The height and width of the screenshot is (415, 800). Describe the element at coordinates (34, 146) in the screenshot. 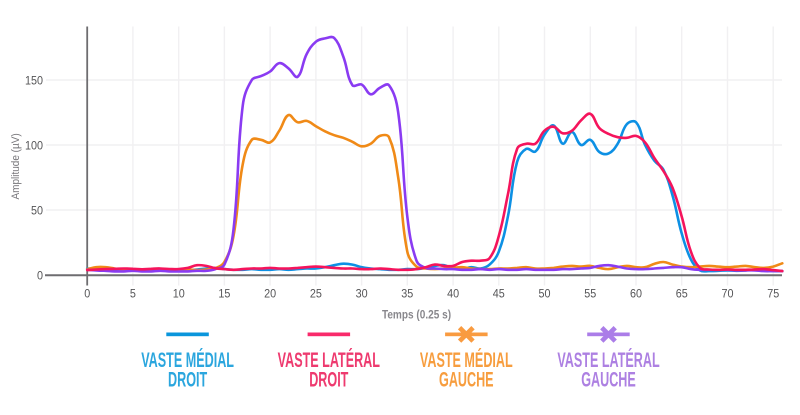

I see `svg-text: 100` at that location.